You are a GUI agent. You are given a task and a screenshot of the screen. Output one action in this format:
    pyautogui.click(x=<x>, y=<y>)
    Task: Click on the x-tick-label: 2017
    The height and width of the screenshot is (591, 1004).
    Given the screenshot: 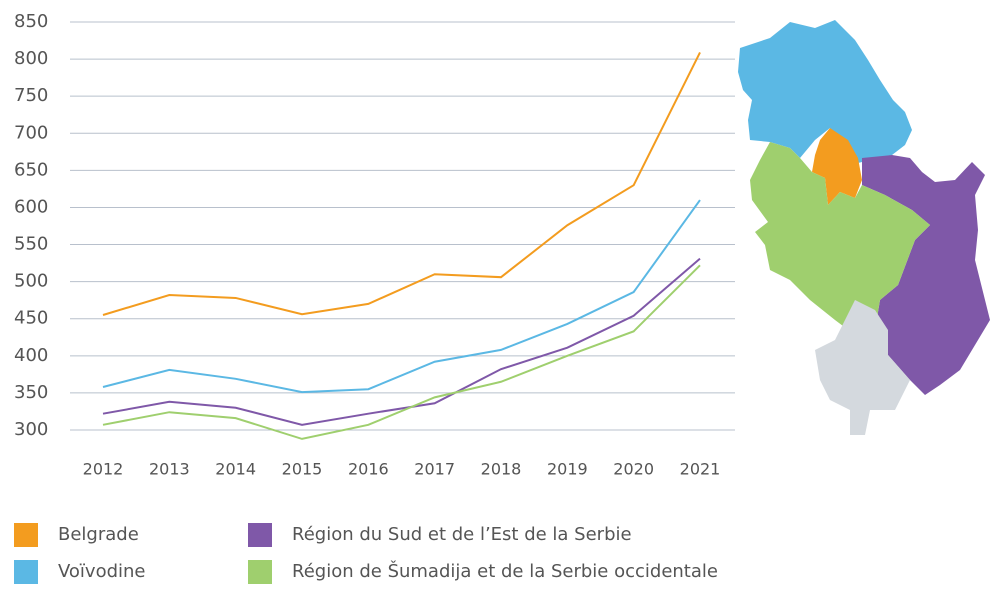 What is the action you would take?
    pyautogui.click(x=434, y=469)
    